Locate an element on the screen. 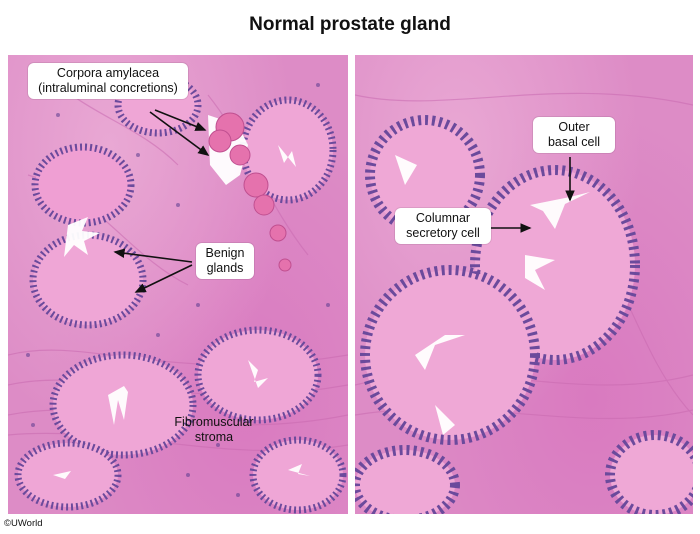 This screenshot has width=700, height=534. copyright-credit: ©UWorld is located at coordinates (23, 523).